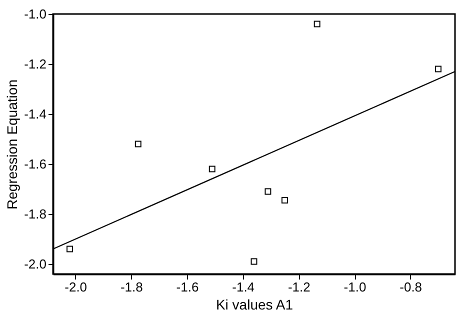  Describe the element at coordinates (35, 164) in the screenshot. I see `y-tick-label: -1.6` at that location.